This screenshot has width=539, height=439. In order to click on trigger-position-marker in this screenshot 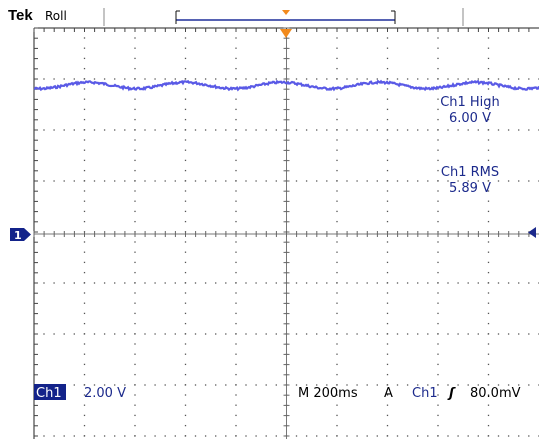, I will do `click(286, 33)`.